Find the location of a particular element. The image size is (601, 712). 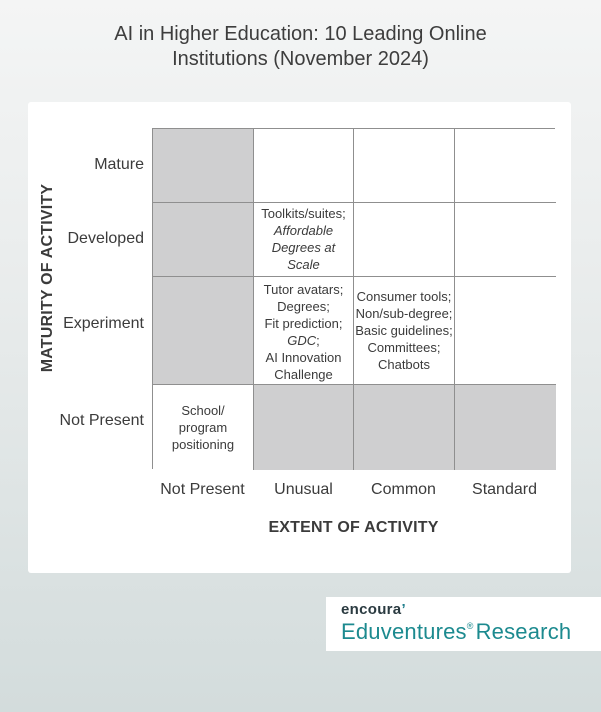

cell-experiment-standard is located at coordinates (505, 331).